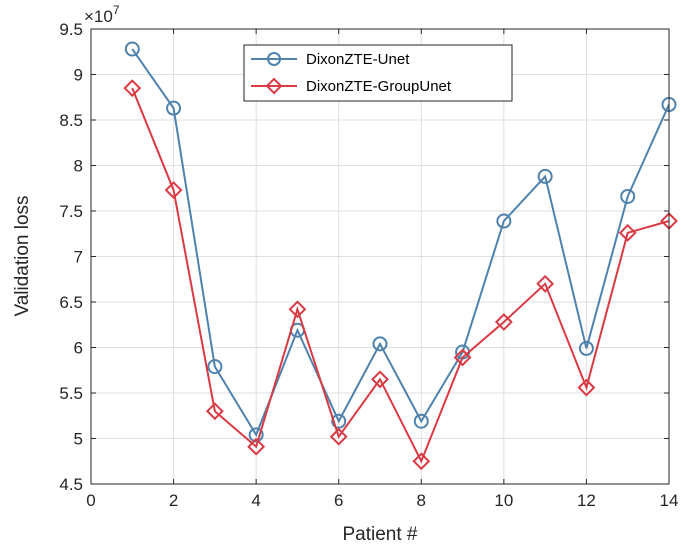  What do you see at coordinates (380, 534) in the screenshot?
I see `x-axis-label: Patient #` at bounding box center [380, 534].